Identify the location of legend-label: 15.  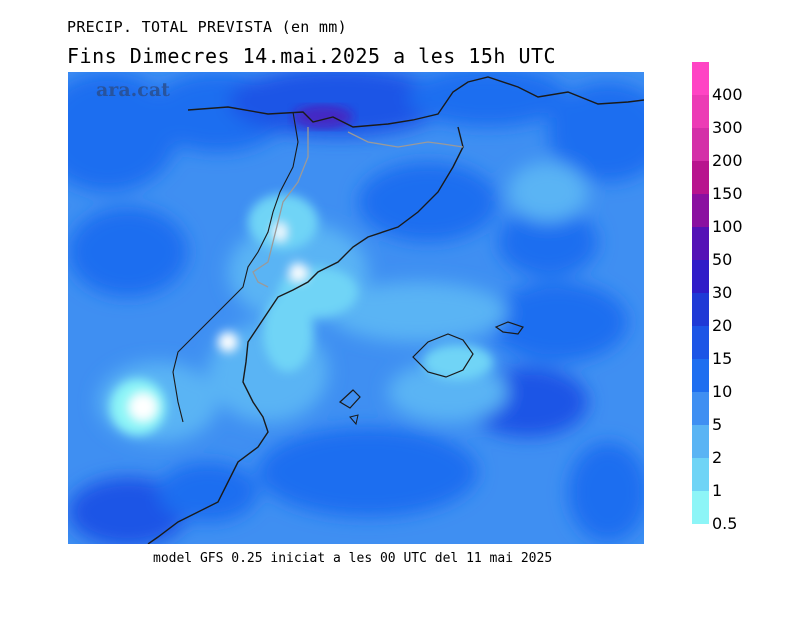
(722, 358).